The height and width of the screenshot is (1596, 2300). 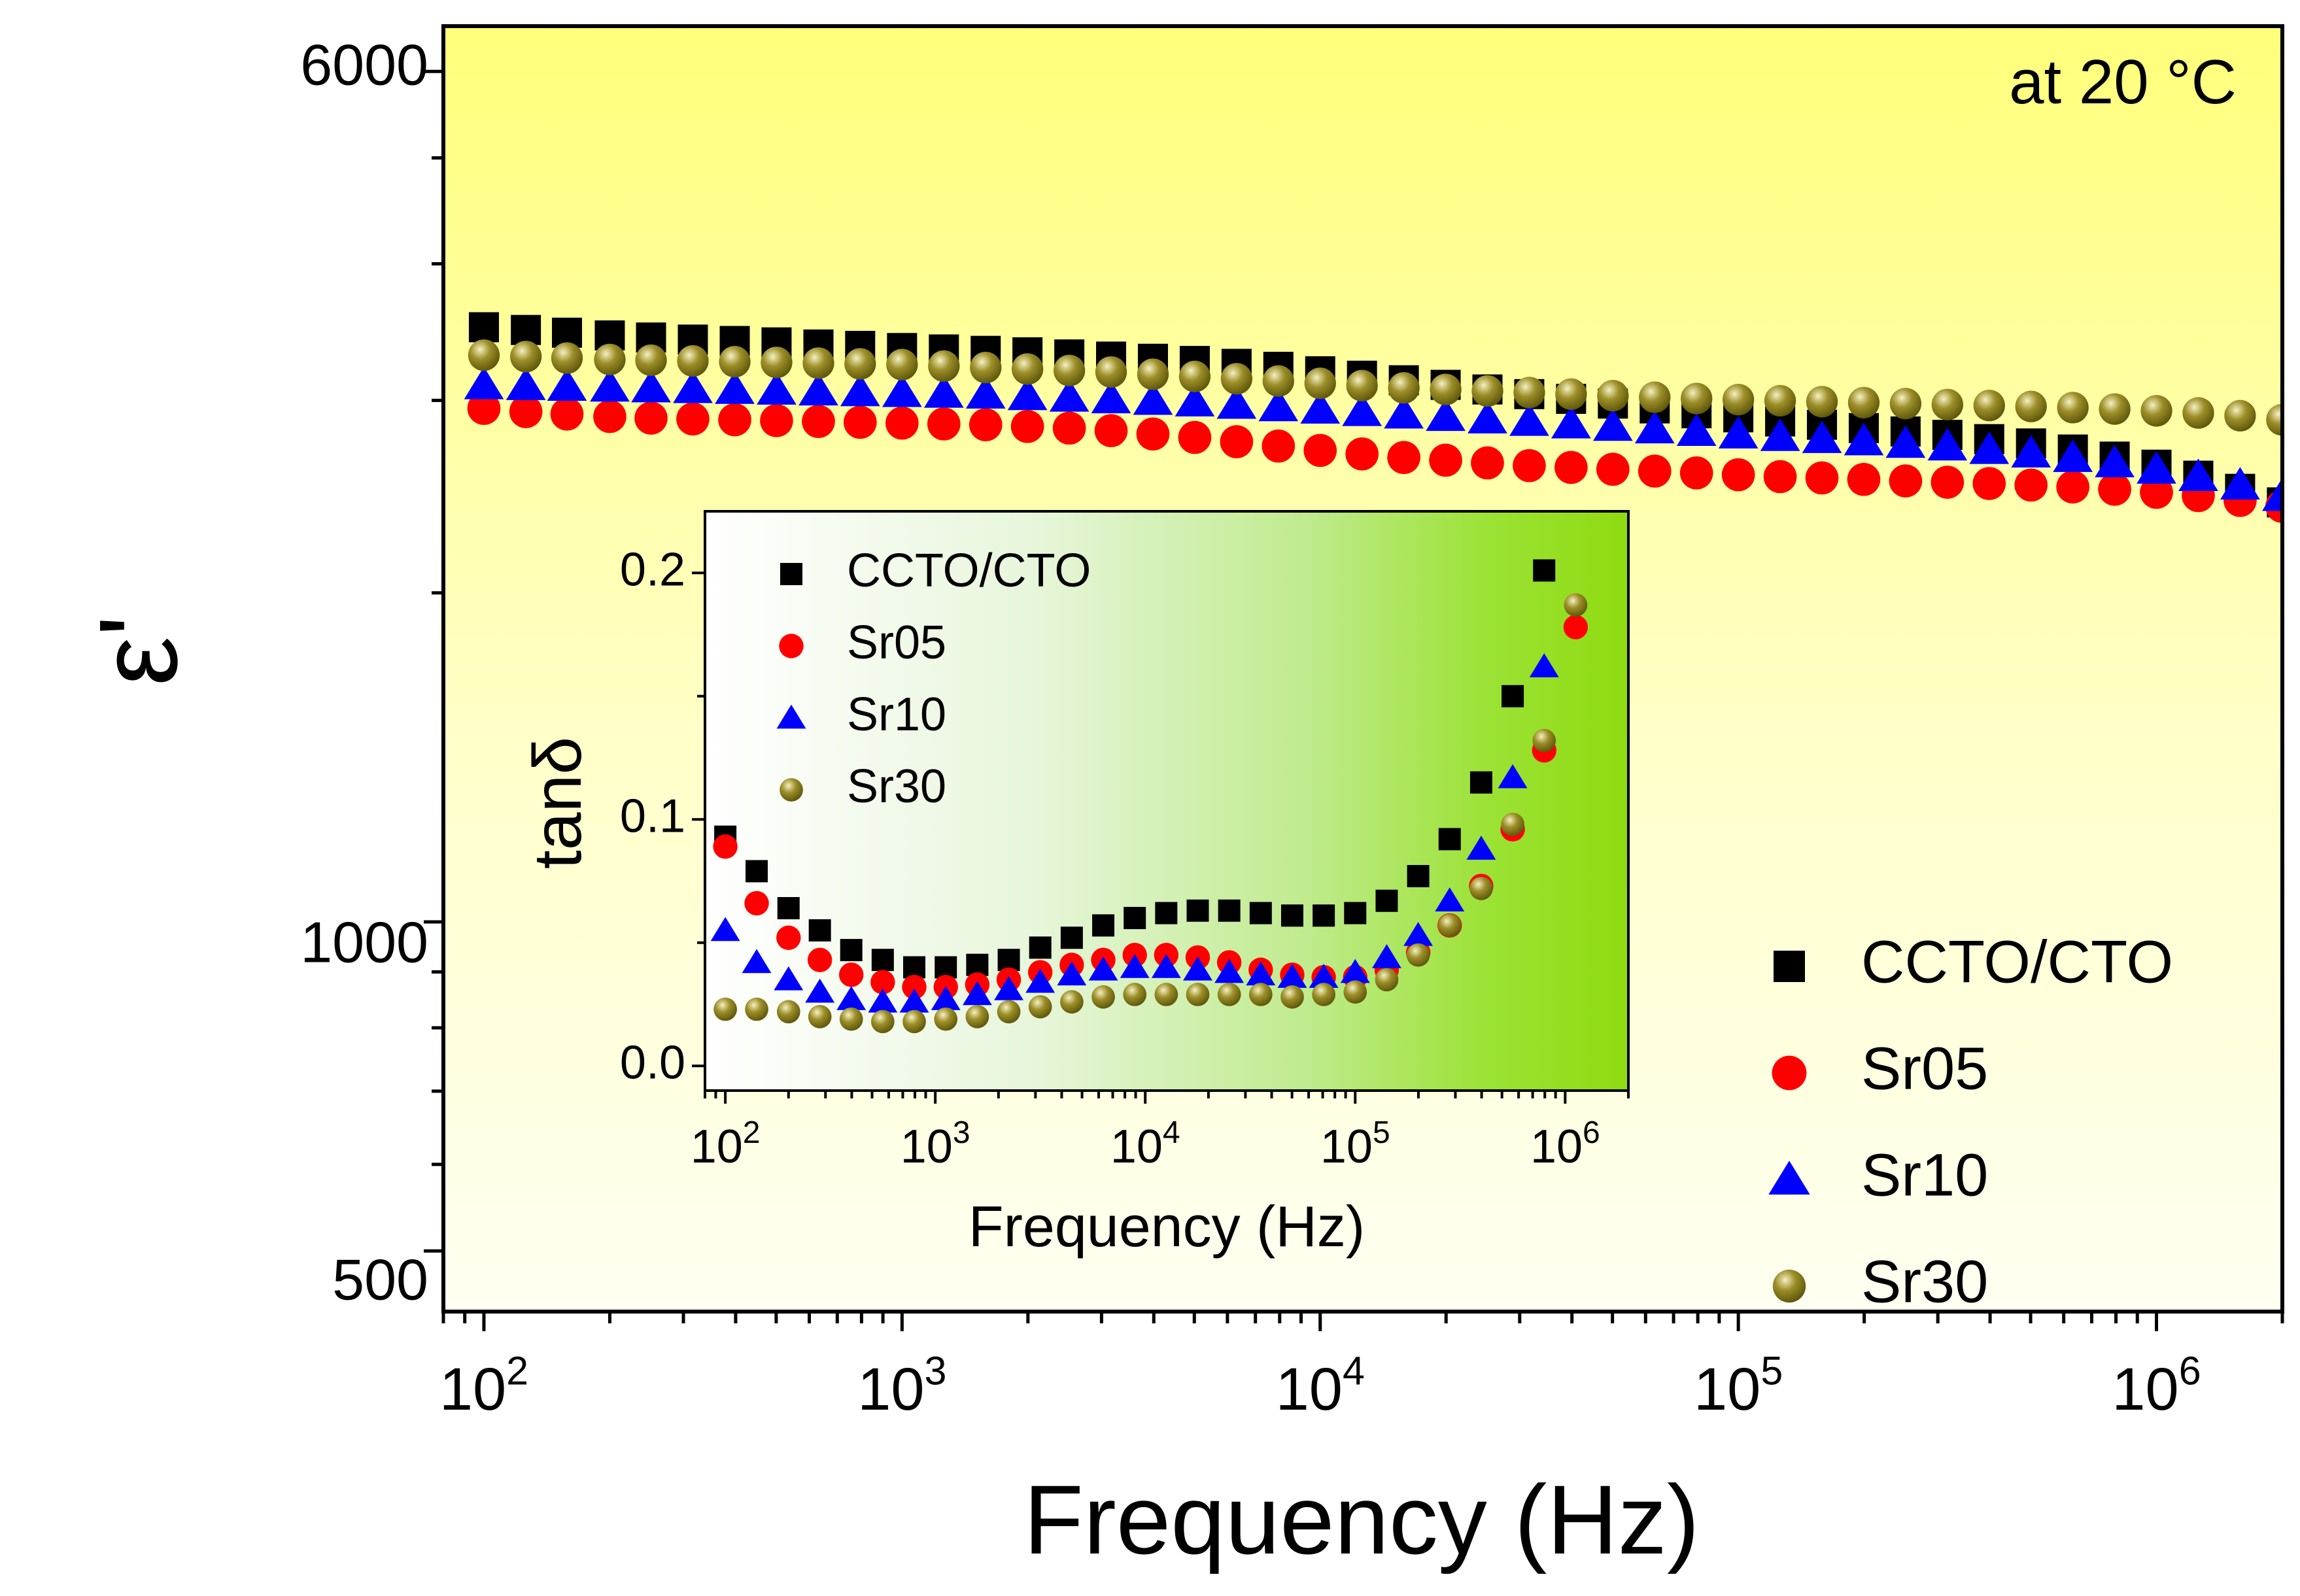 What do you see at coordinates (1925, 1281) in the screenshot?
I see `legend-label: Sr30` at bounding box center [1925, 1281].